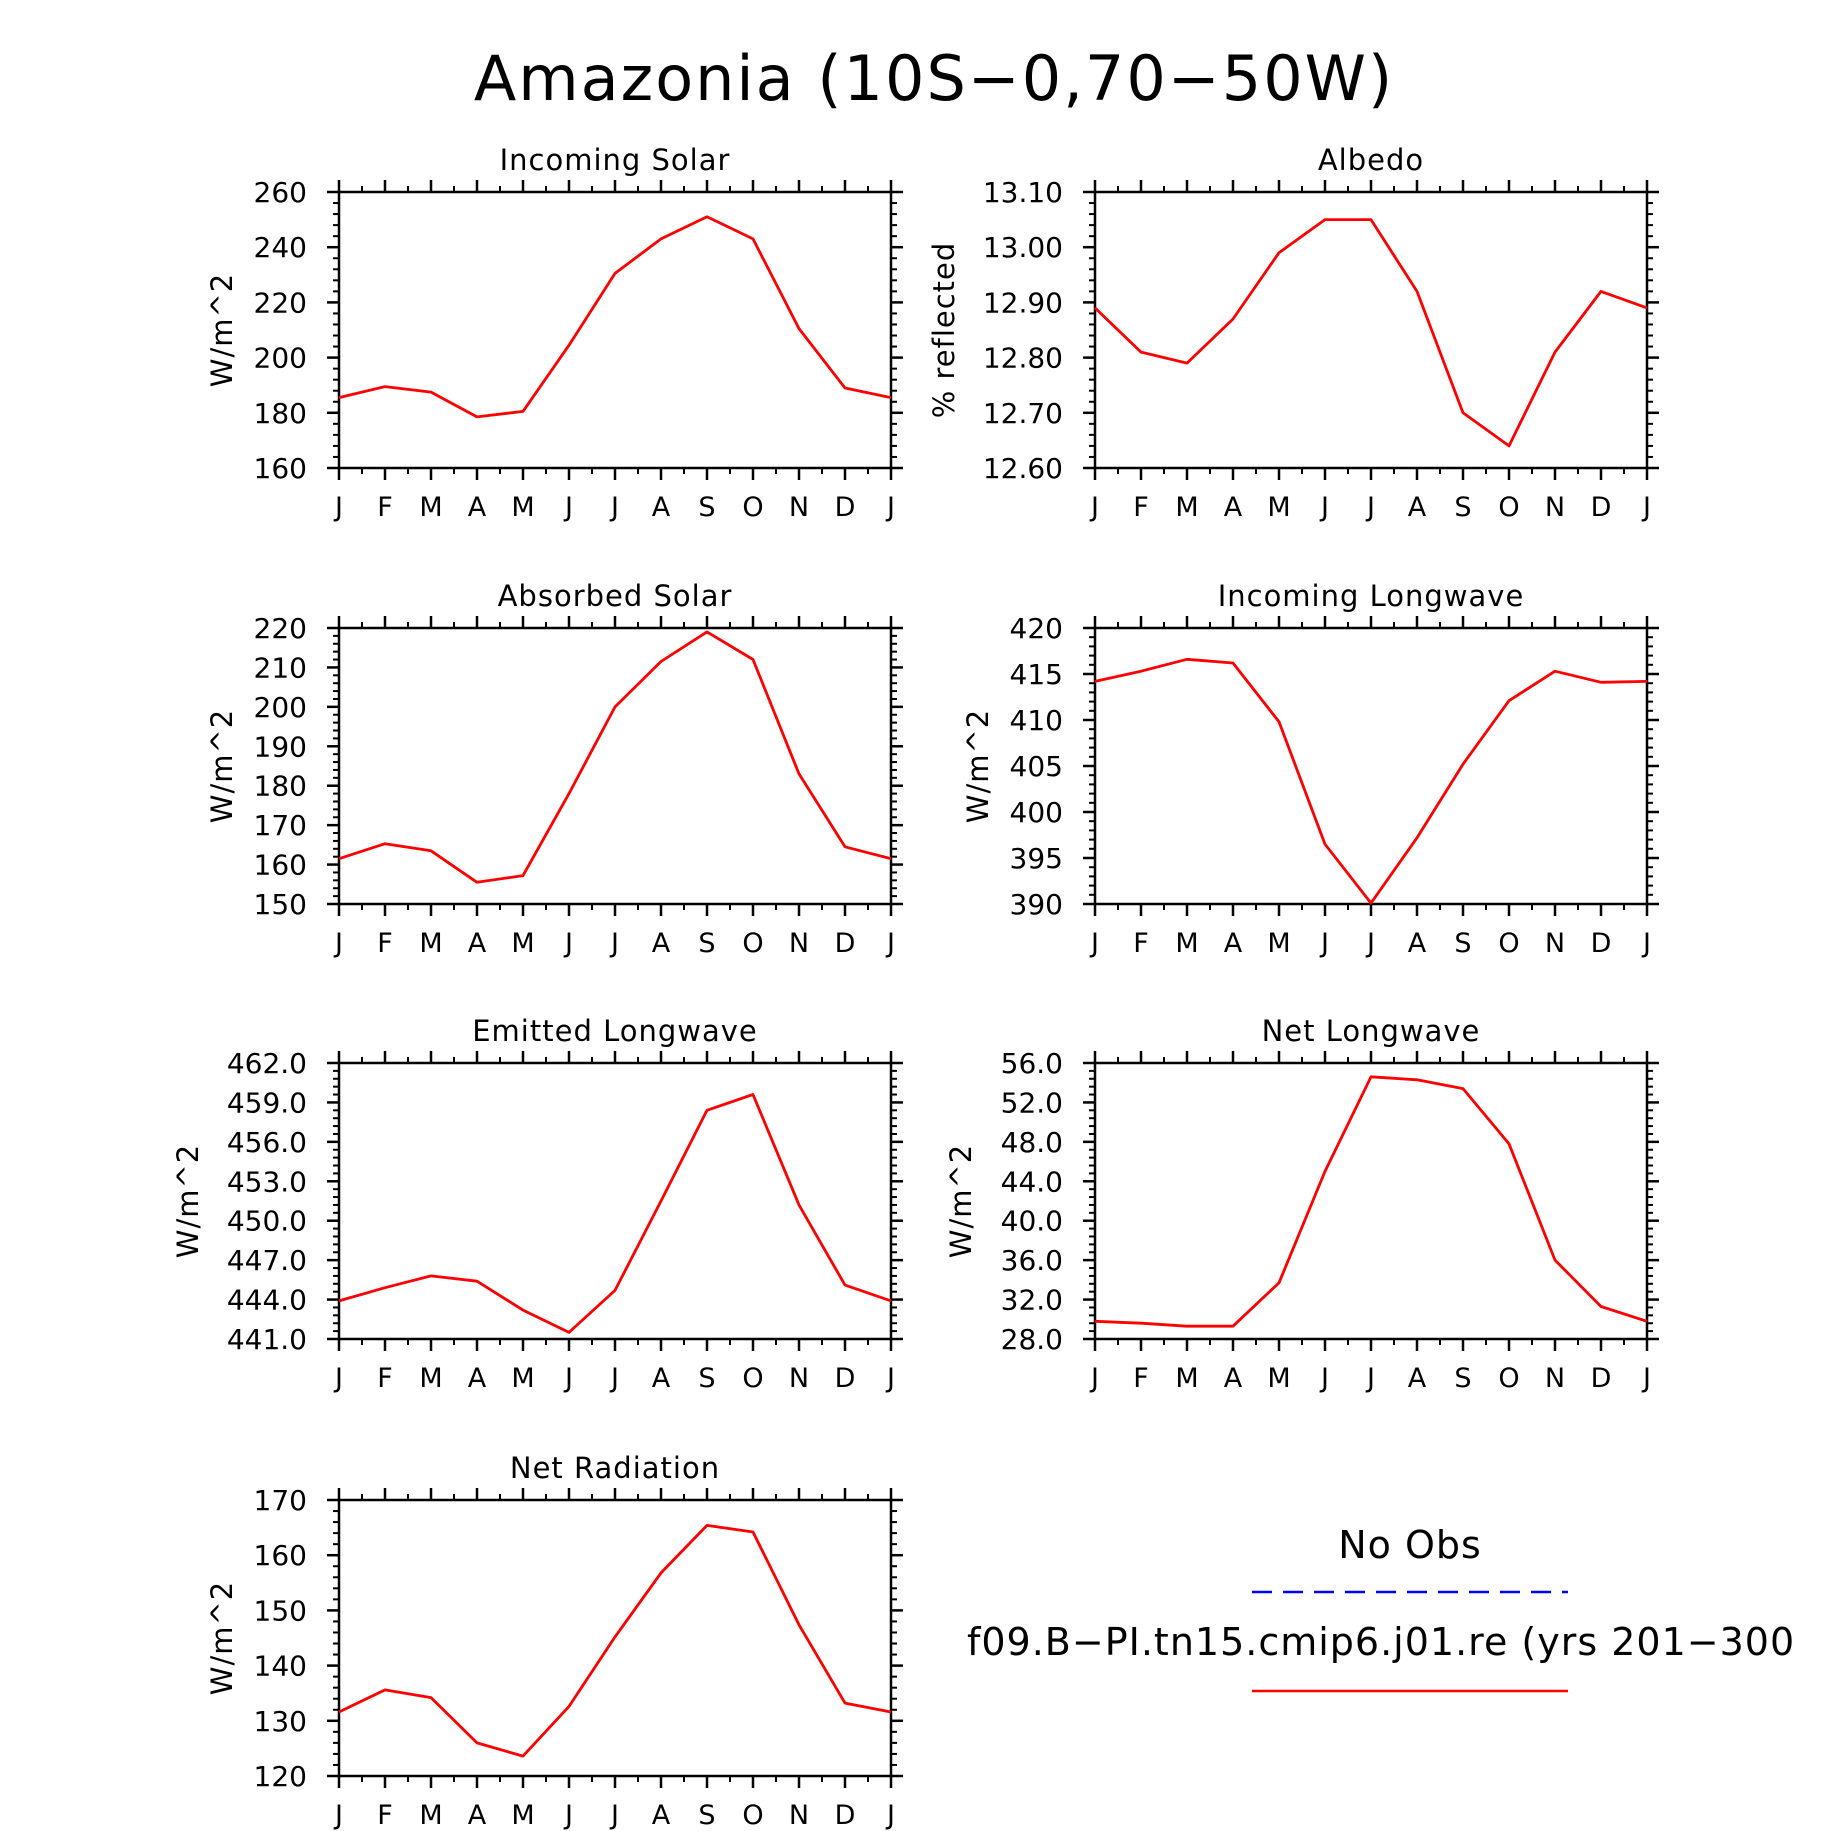  What do you see at coordinates (1023, 413) in the screenshot?
I see `y-tick-label: 12.70` at bounding box center [1023, 413].